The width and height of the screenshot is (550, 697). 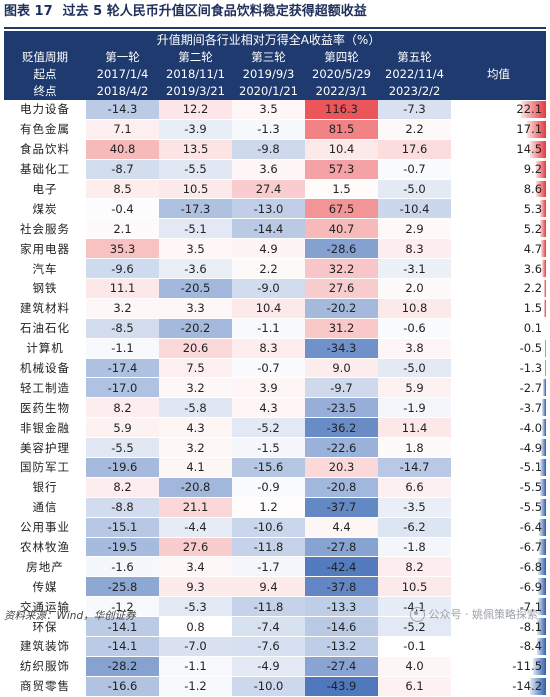 I want to click on industry-name: 医药生物, so click(x=45, y=408).